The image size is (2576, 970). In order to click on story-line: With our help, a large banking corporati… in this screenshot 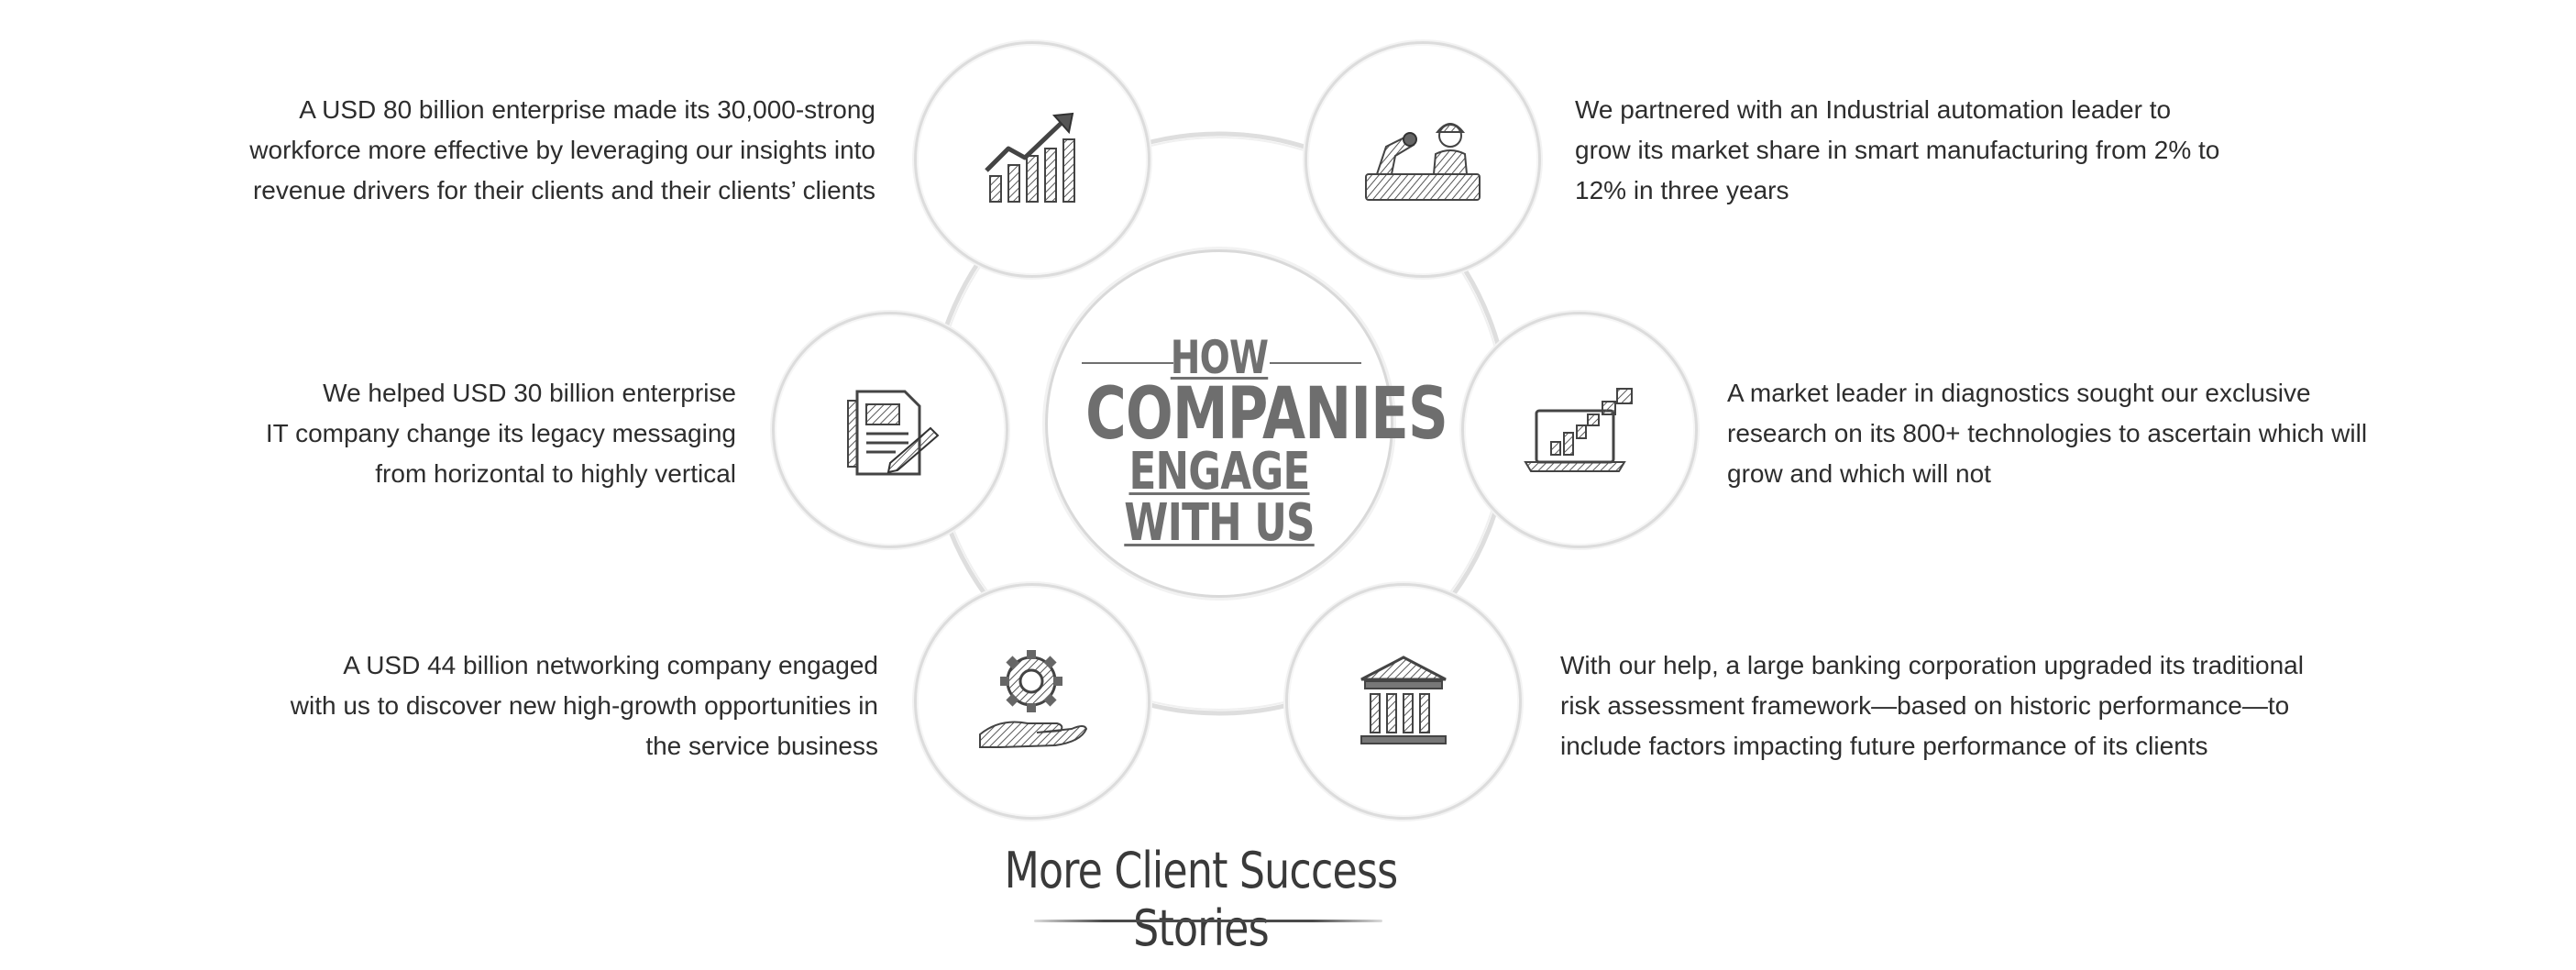, I will do `click(1932, 665)`.